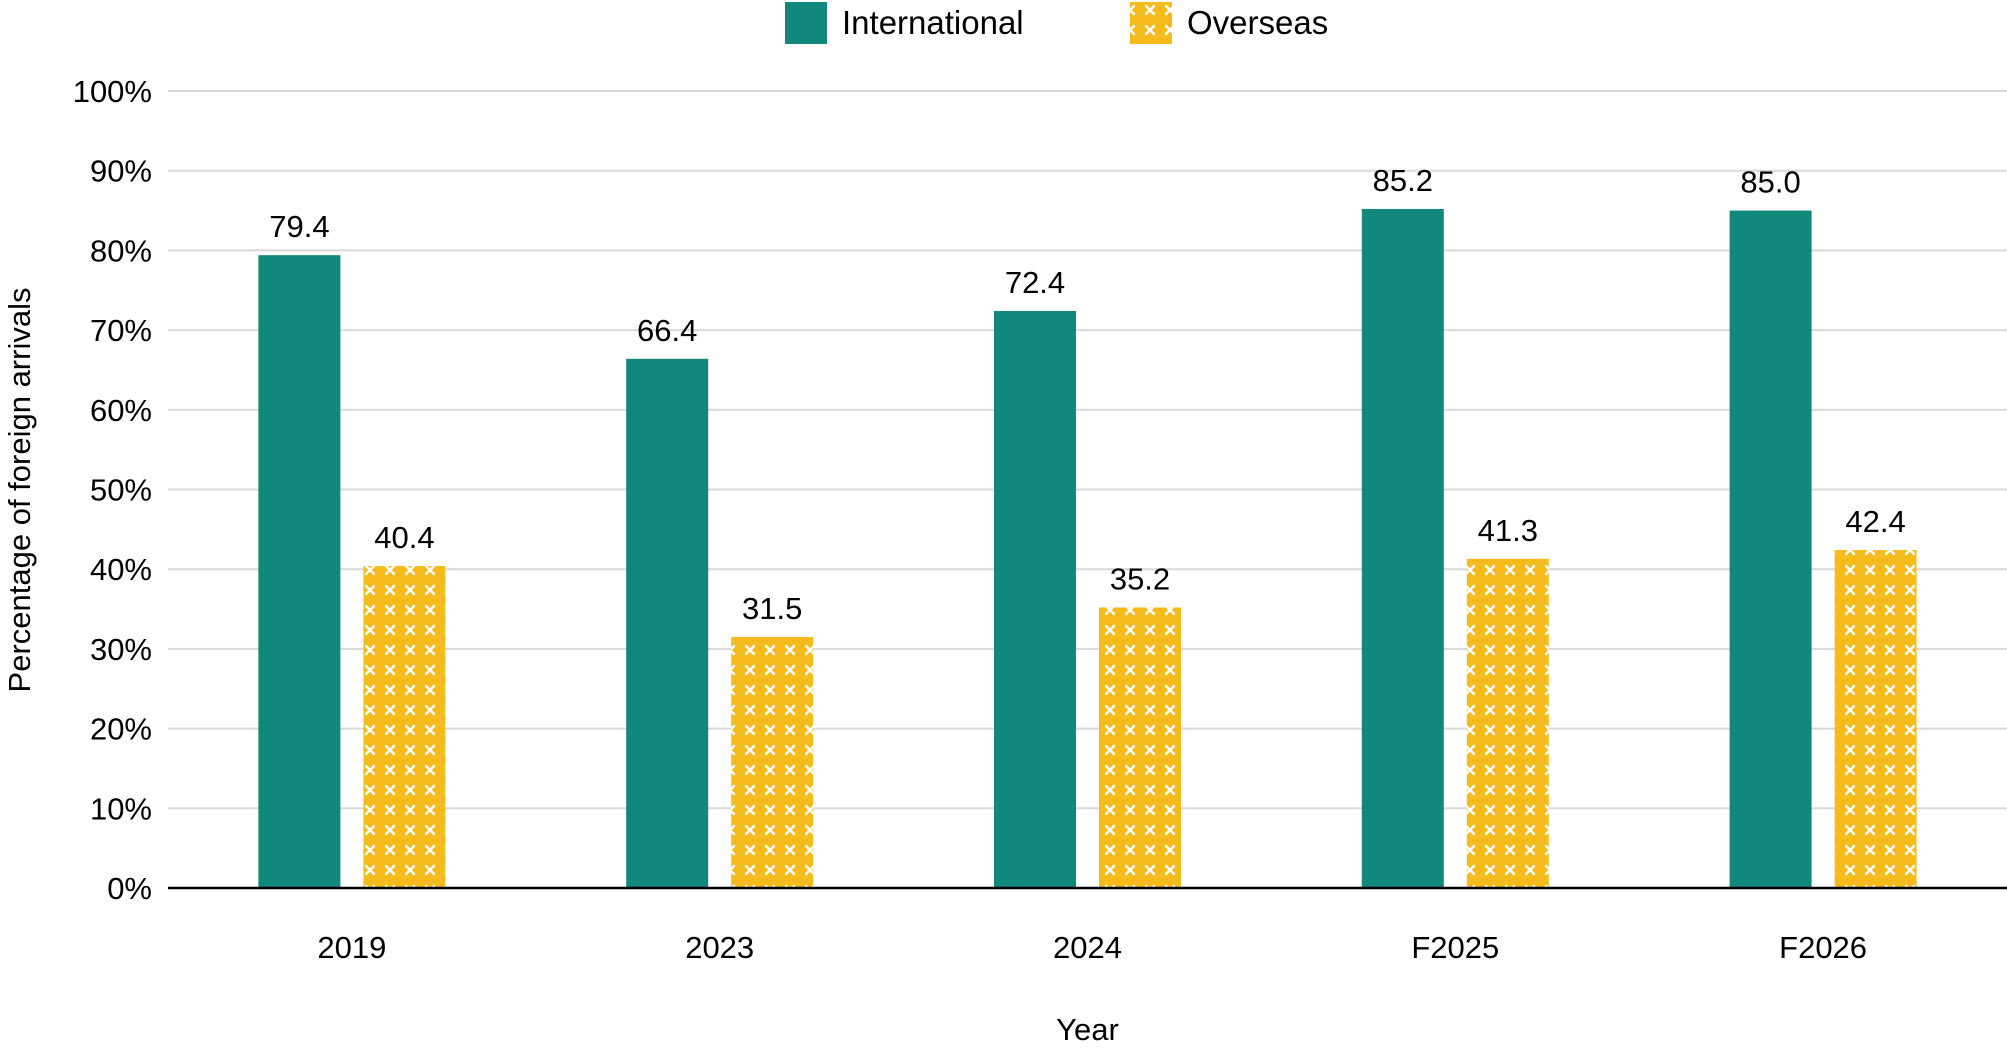  What do you see at coordinates (1140, 747) in the screenshot?
I see `bar-overseas-2024` at bounding box center [1140, 747].